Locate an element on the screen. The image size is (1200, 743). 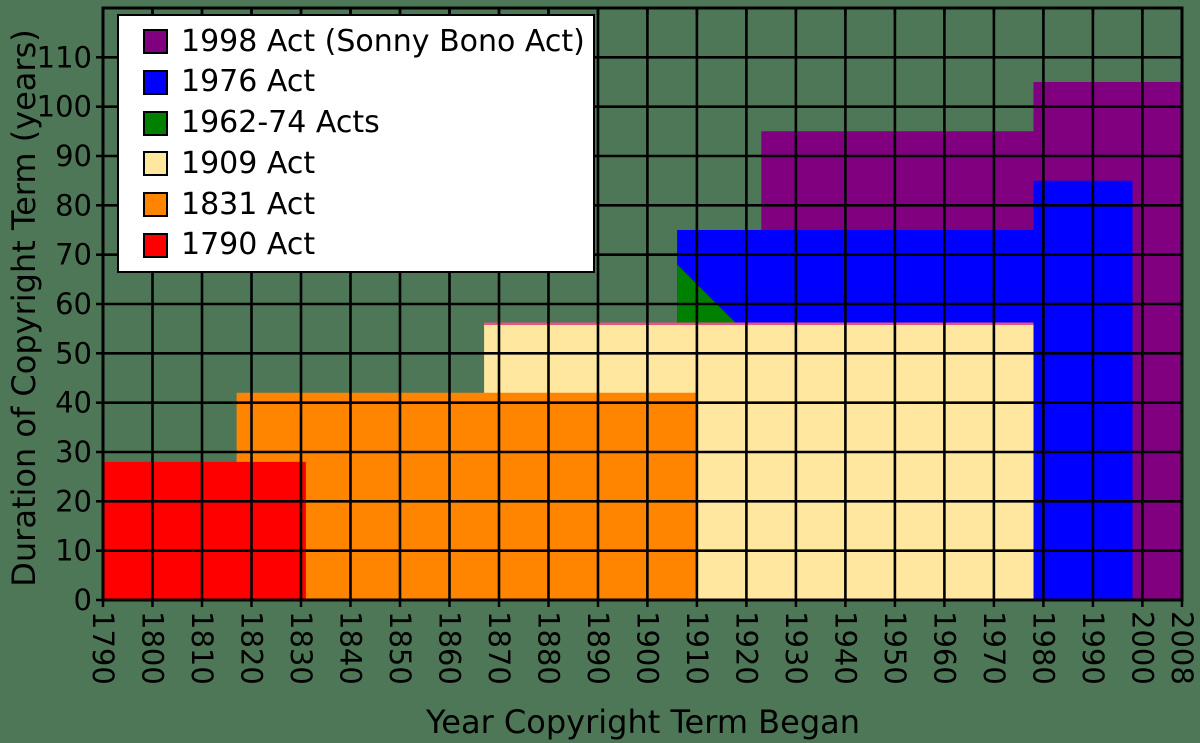
x-tick-label-1980: 1980 is located at coordinates (1043, 648).